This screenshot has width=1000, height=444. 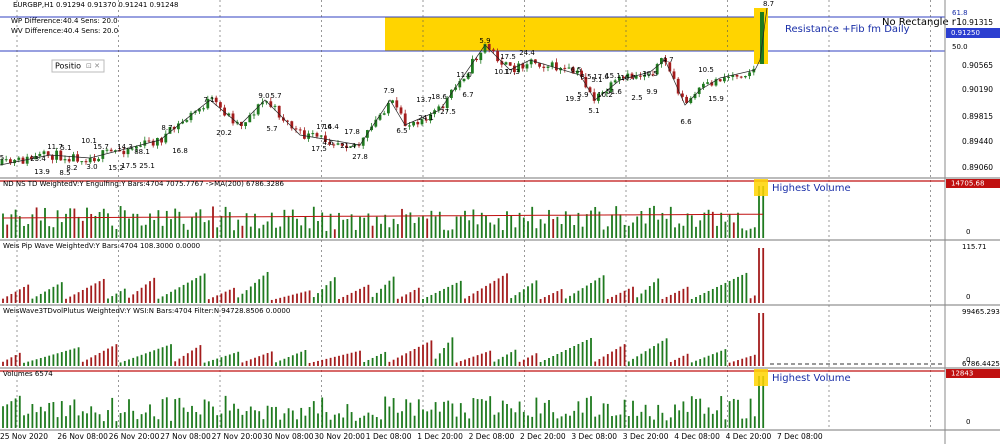 What do you see at coordinates (224, 133) in the screenshot?
I see `wave-label: 20.2` at bounding box center [224, 133].